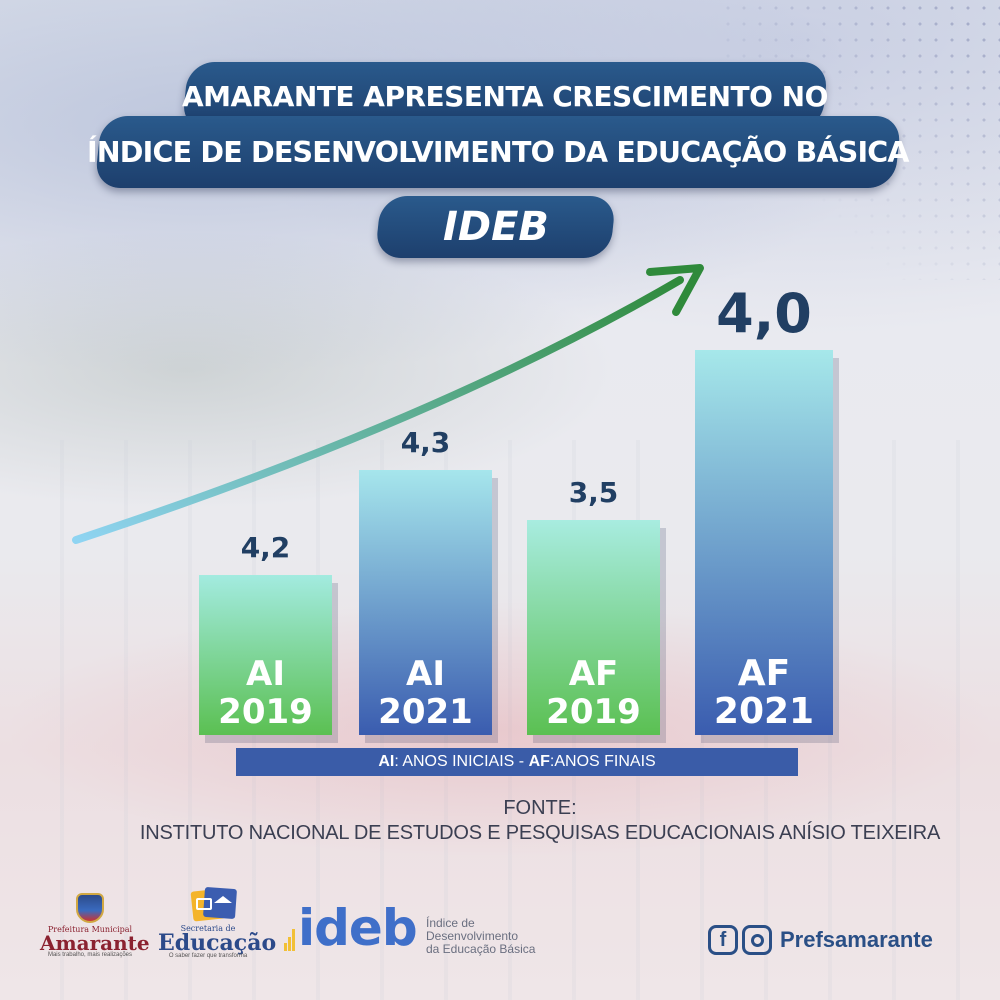  Describe the element at coordinates (386, 761) in the screenshot. I see `legend-ai-abbr: AI` at that location.